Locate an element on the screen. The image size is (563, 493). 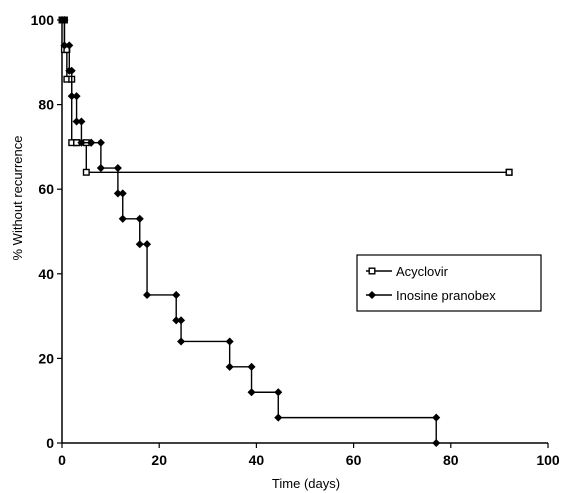
y-tick-label: 40 is located at coordinates (46, 274).